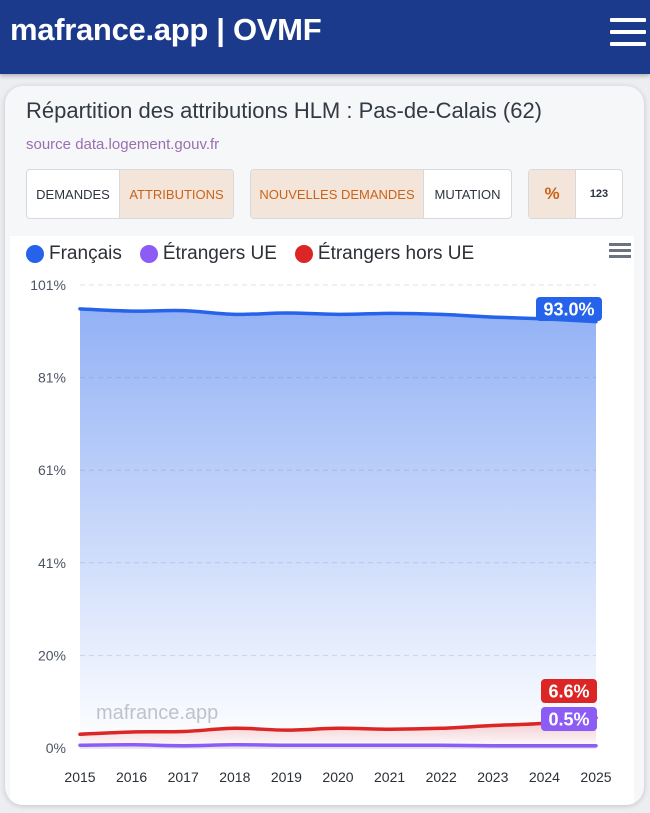 Image resolution: width=650 pixels, height=813 pixels. Describe the element at coordinates (303, 254) in the screenshot. I see `legend-dot-etrangers-hors-ue` at that location.